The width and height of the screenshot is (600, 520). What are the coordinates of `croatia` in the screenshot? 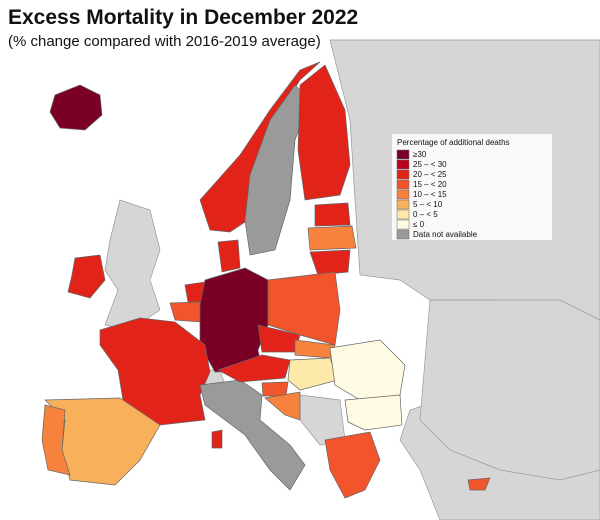 It's located at (282, 406).